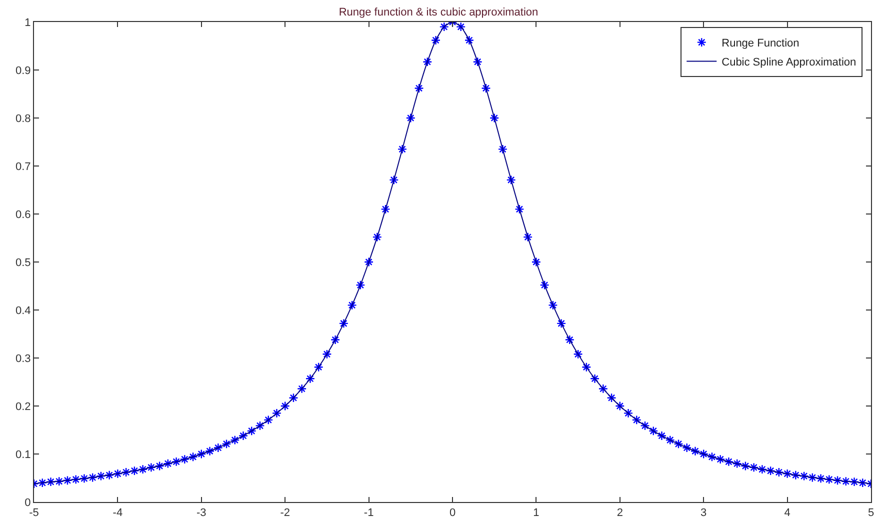 Image resolution: width=877 pixels, height=528 pixels. What do you see at coordinates (619, 513) in the screenshot?
I see `x-tick-label: 2` at bounding box center [619, 513].